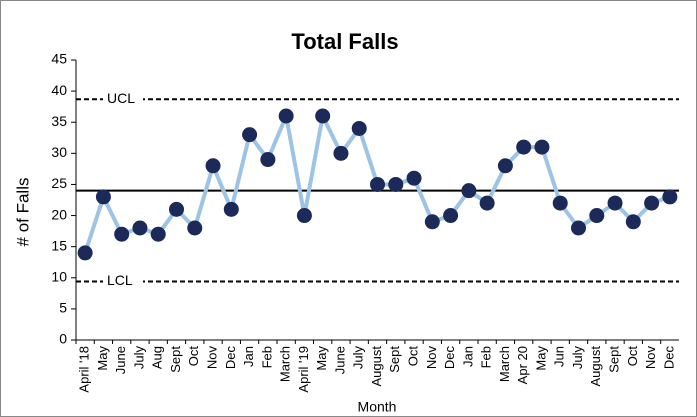 Image resolution: width=697 pixels, height=417 pixels. Describe the element at coordinates (303, 369) in the screenshot. I see `x-tick-label: April '19` at that location.